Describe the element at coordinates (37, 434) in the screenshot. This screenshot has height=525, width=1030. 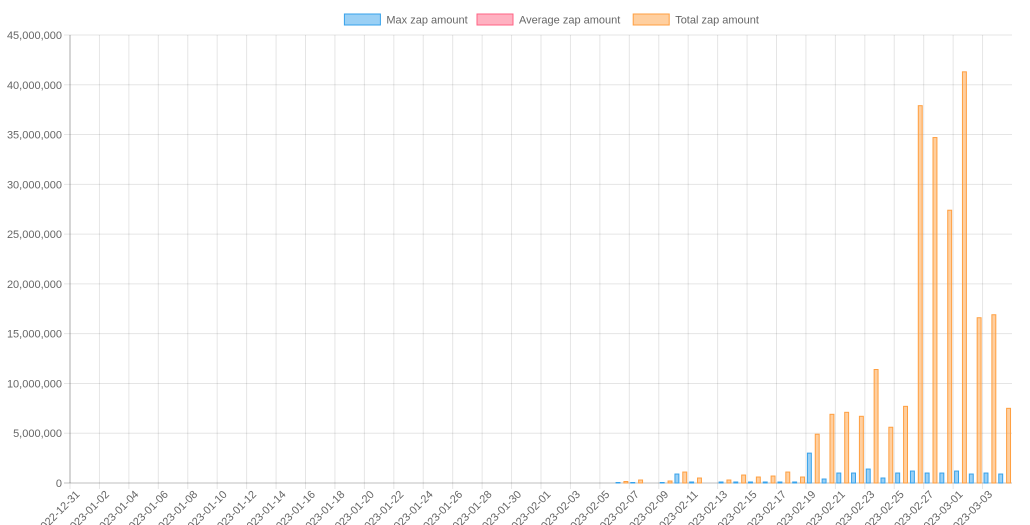
I see `y-tick-label: 5,000,000` at that location.